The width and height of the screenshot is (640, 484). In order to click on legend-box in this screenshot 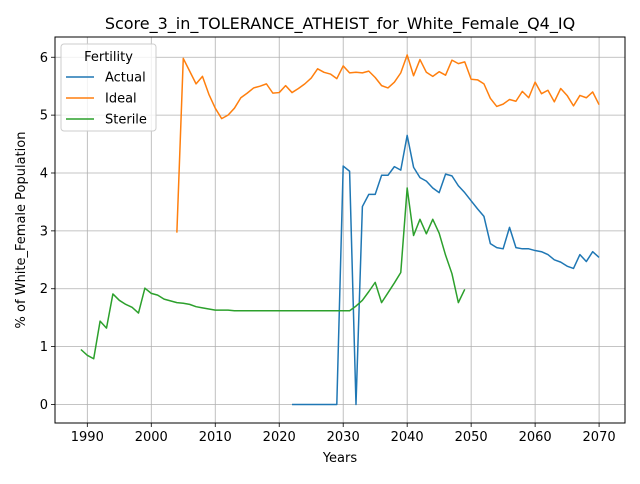, I will do `click(108, 87)`.